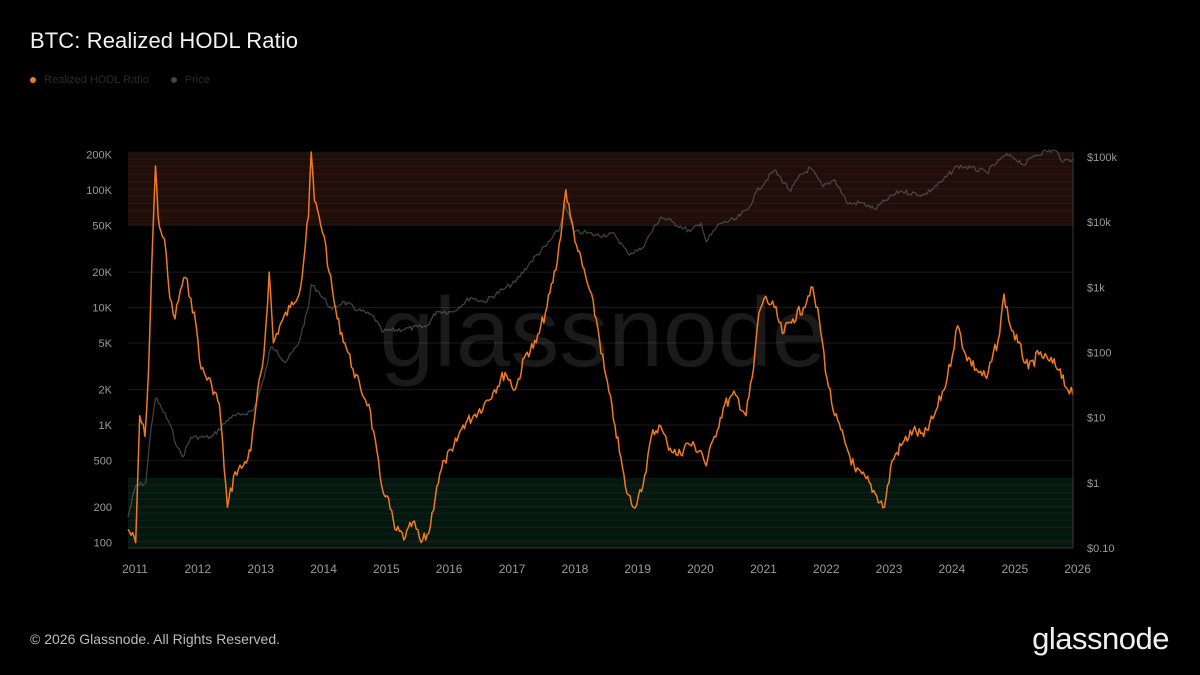  What do you see at coordinates (512, 569) in the screenshot?
I see `x-tick-2017: 2017` at bounding box center [512, 569].